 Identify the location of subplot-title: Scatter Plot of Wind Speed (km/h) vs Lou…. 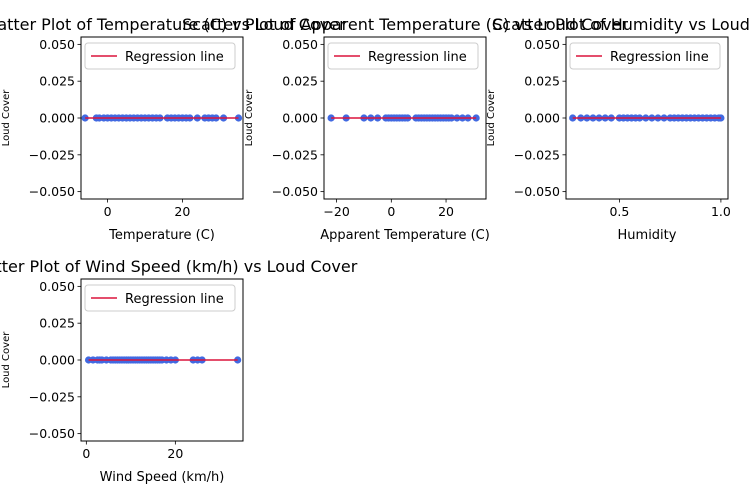
(179, 266).